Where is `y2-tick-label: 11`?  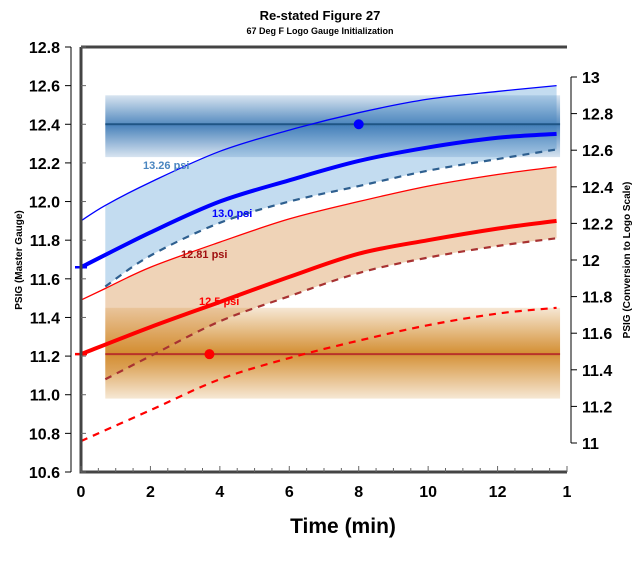 y2-tick-label: 11 is located at coordinates (590, 444).